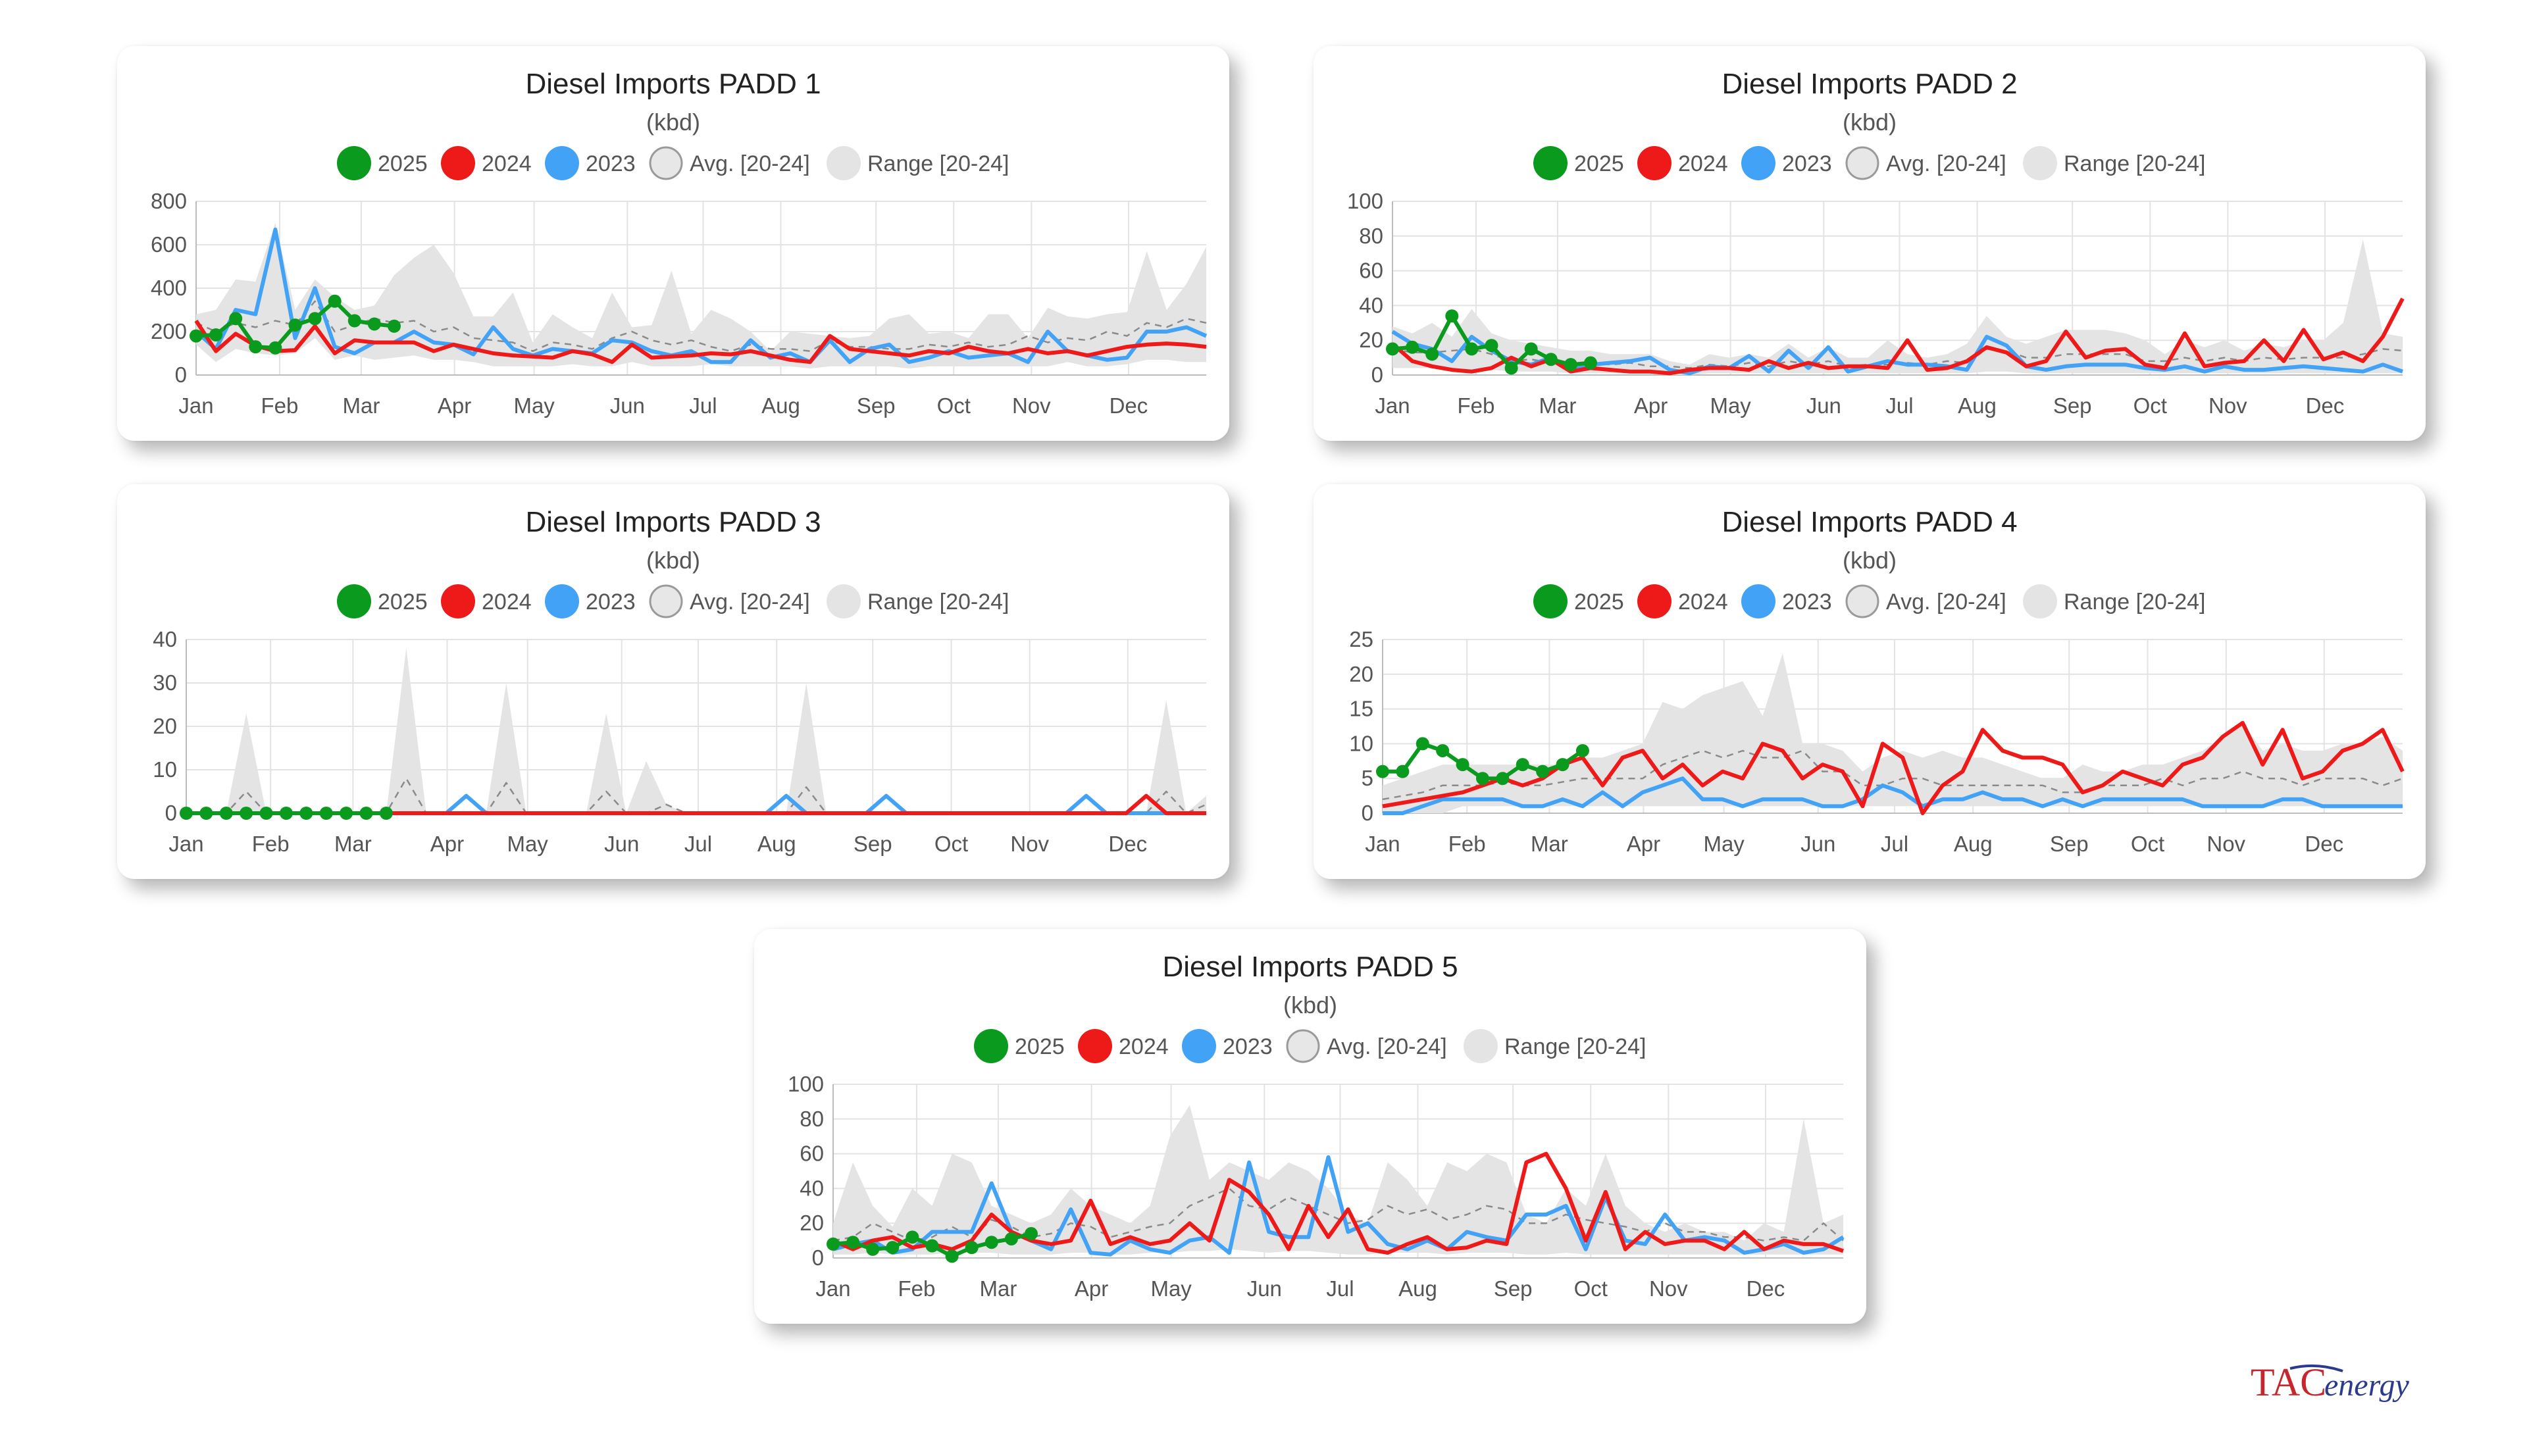 This screenshot has height=1456, width=2527. Describe the element at coordinates (1382, 844) in the screenshot. I see `x-tick-label: Jan` at that location.